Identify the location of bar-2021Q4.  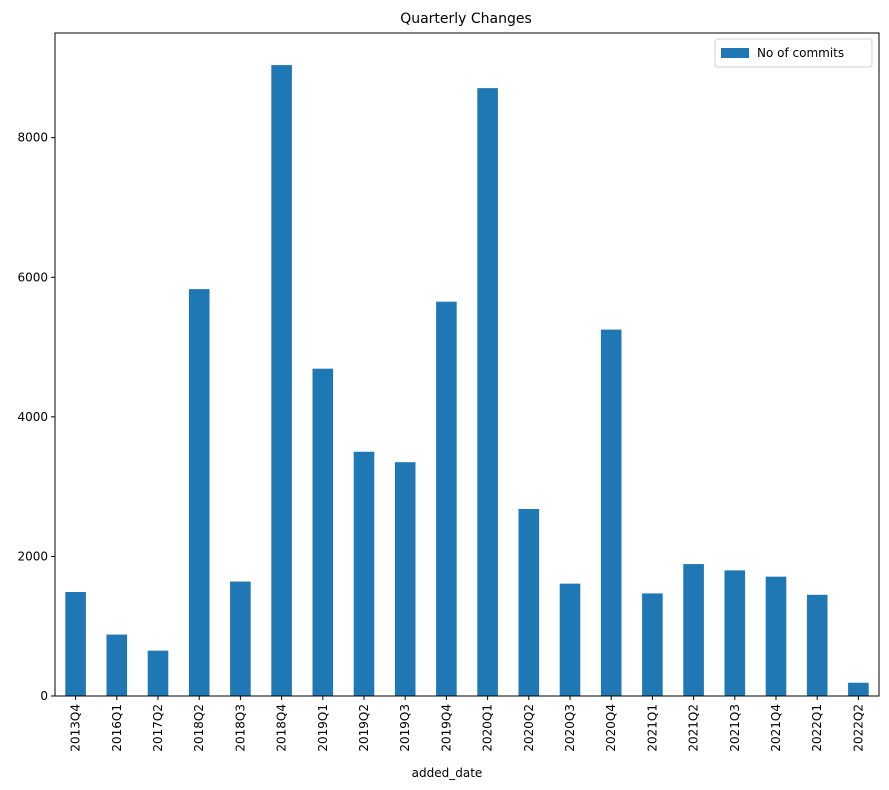
(776, 636).